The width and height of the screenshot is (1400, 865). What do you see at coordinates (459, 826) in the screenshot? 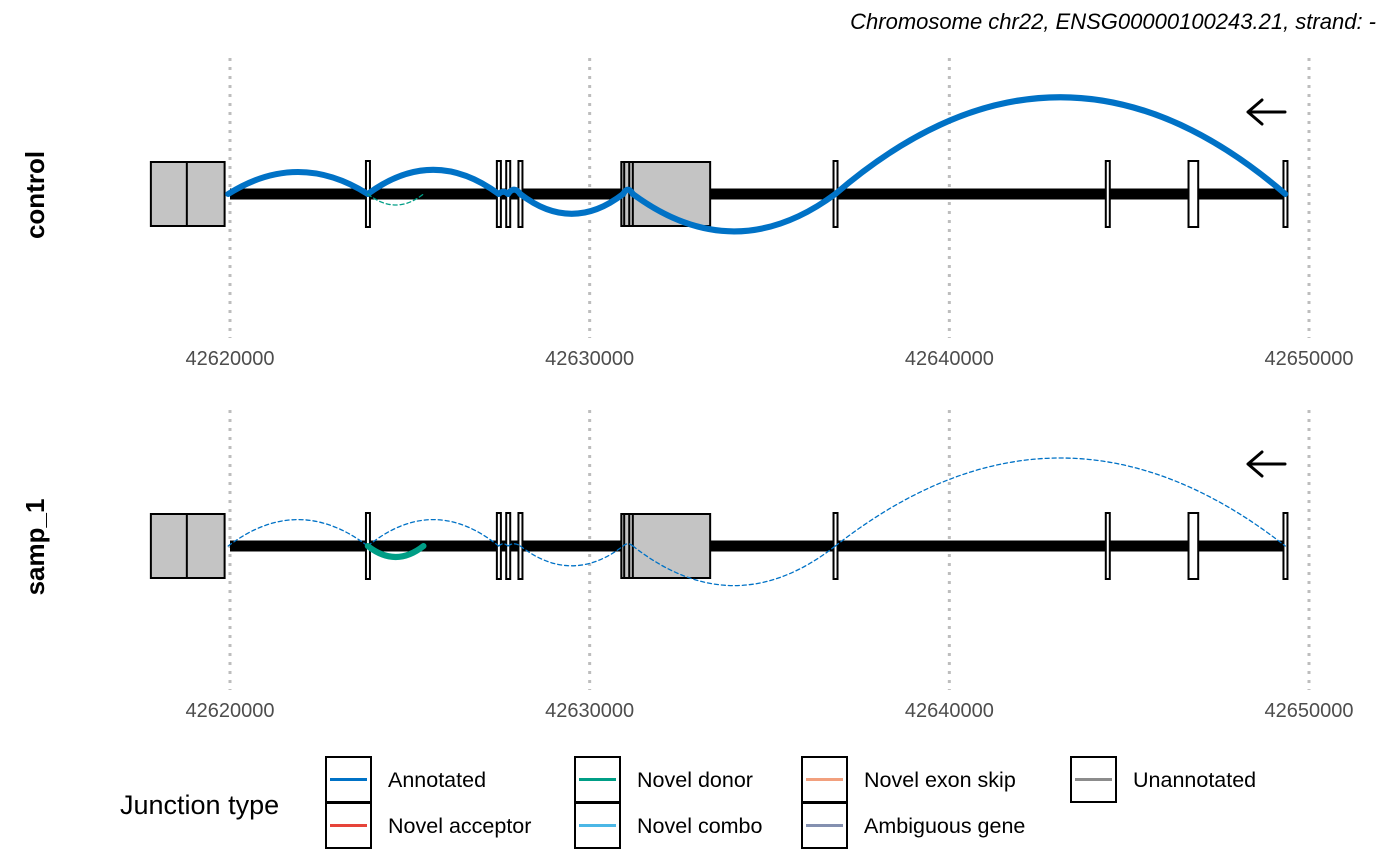
I see `legend-label: Novel acceptor` at bounding box center [459, 826].